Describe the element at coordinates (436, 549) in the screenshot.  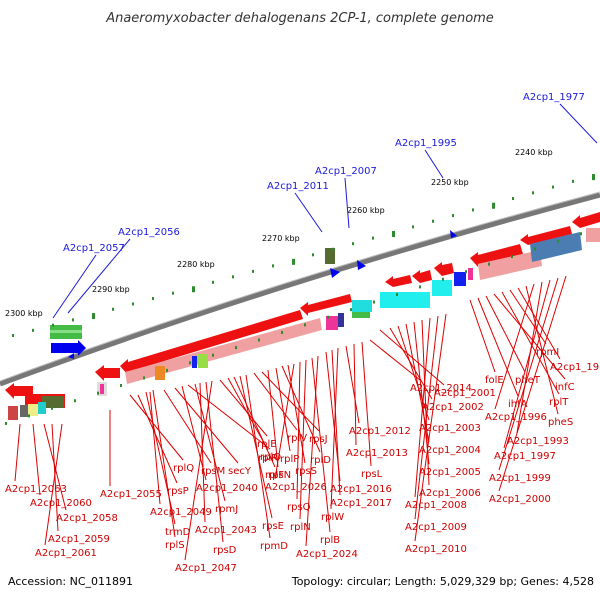
I see `gene-label: A2cp1_2010` at that location.